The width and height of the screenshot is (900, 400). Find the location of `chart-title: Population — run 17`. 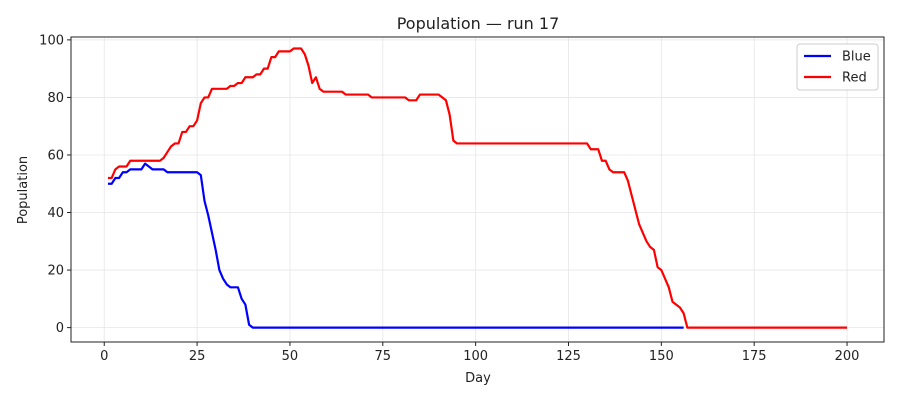

chart-title: Population — run 17 is located at coordinates (478, 23).